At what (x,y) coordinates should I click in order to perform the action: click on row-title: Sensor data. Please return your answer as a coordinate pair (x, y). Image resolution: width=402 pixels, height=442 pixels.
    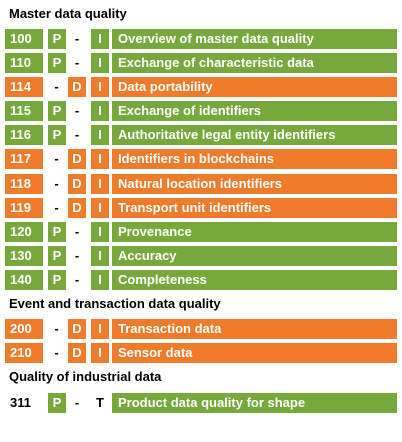
    Looking at the image, I should click on (254, 353).